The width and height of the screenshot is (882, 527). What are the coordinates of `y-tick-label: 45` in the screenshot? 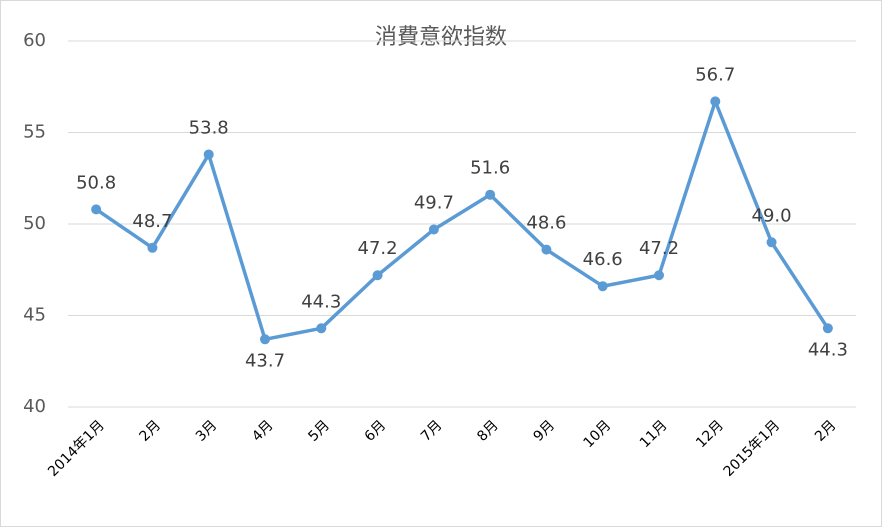 It's located at (34, 315).